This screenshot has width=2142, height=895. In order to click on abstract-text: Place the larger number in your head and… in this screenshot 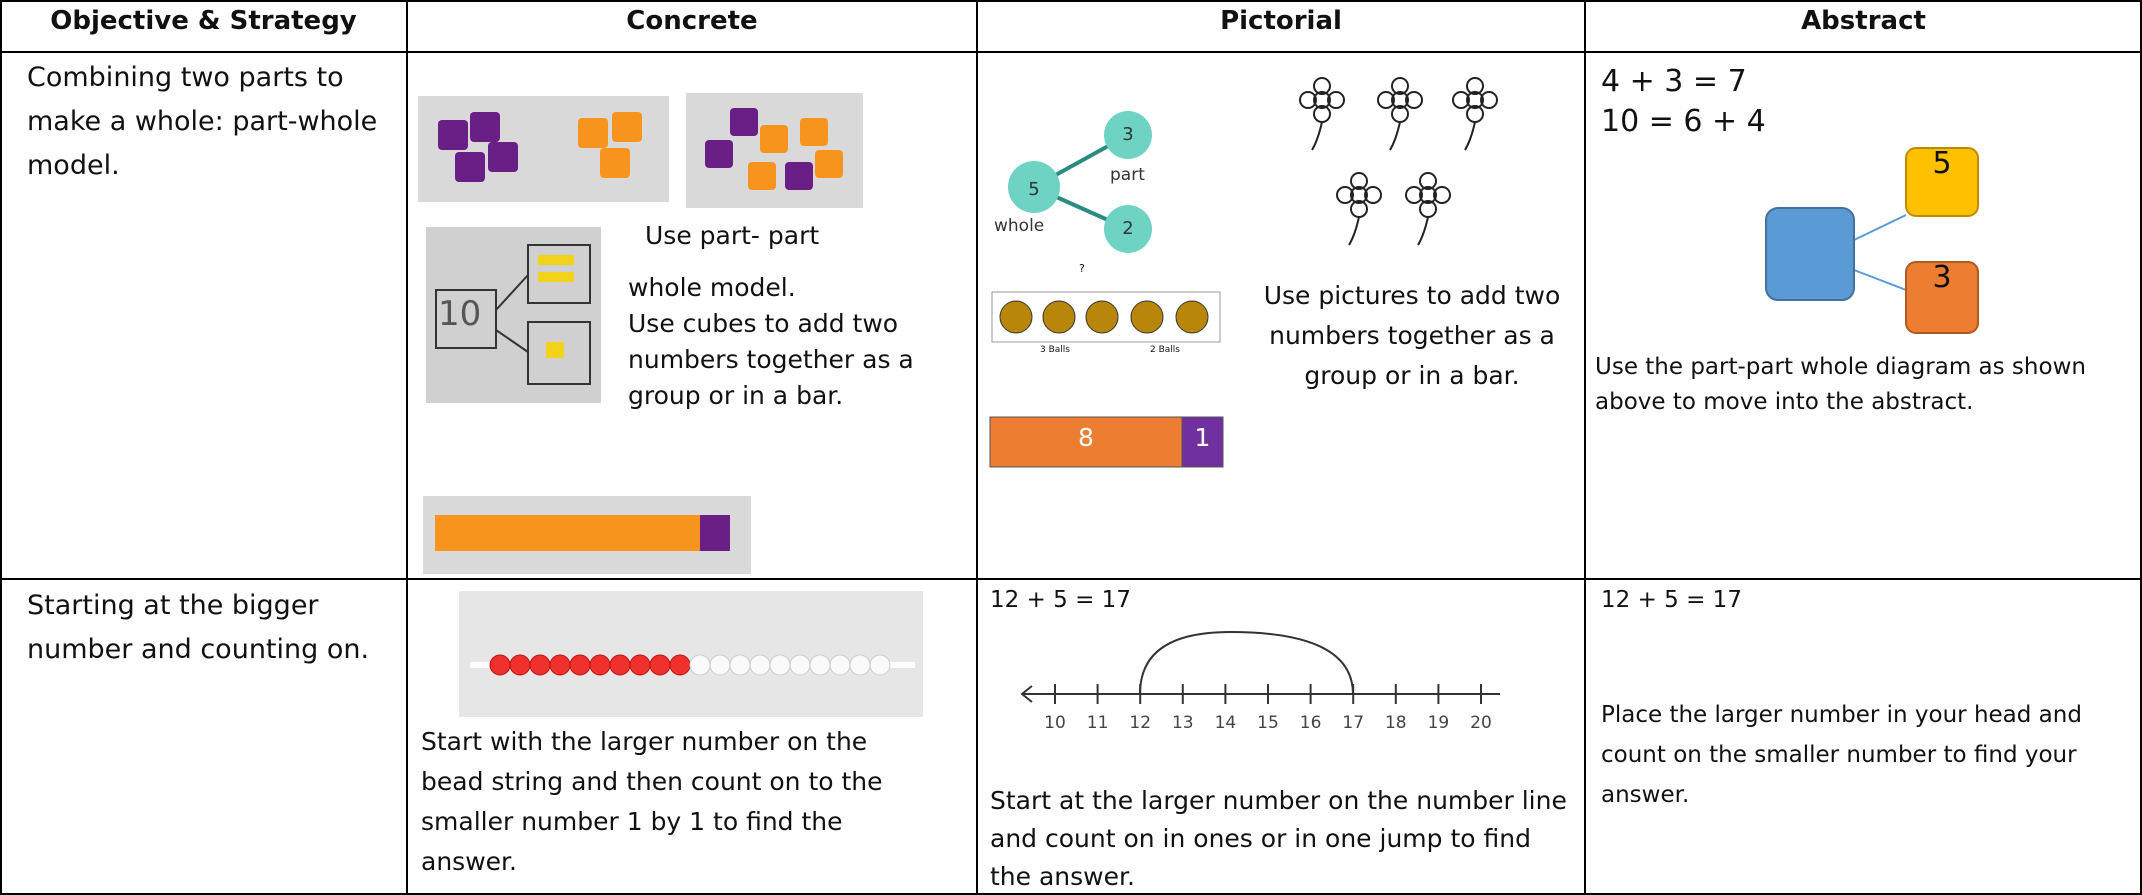, I will do `click(1841, 755)`.